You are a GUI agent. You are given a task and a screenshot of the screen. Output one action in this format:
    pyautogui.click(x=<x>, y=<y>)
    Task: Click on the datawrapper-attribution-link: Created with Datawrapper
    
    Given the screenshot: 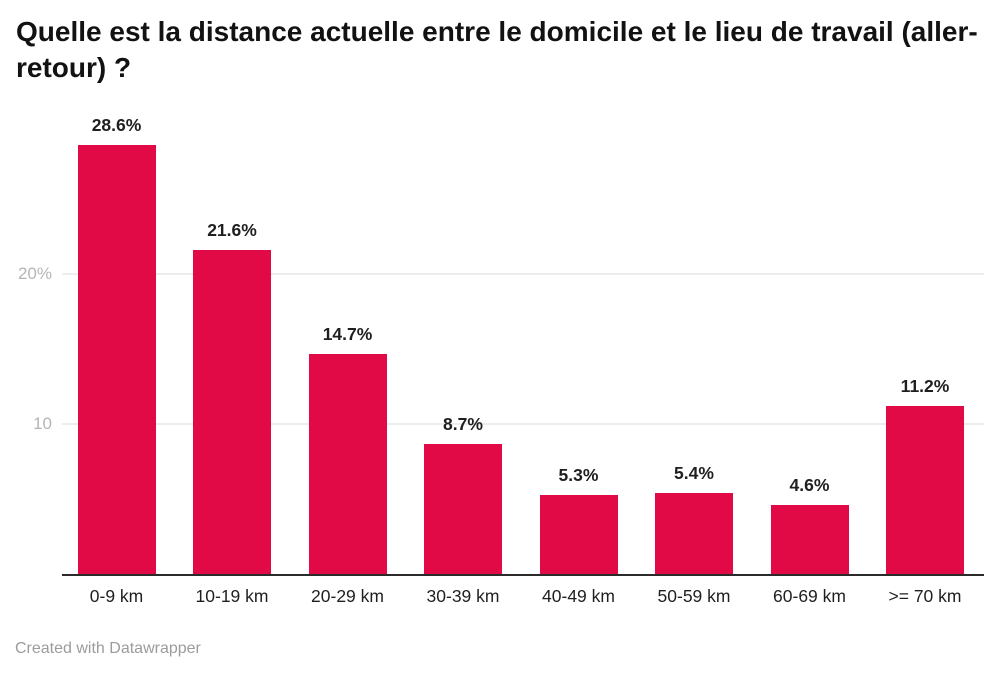 What is the action you would take?
    pyautogui.click(x=108, y=648)
    